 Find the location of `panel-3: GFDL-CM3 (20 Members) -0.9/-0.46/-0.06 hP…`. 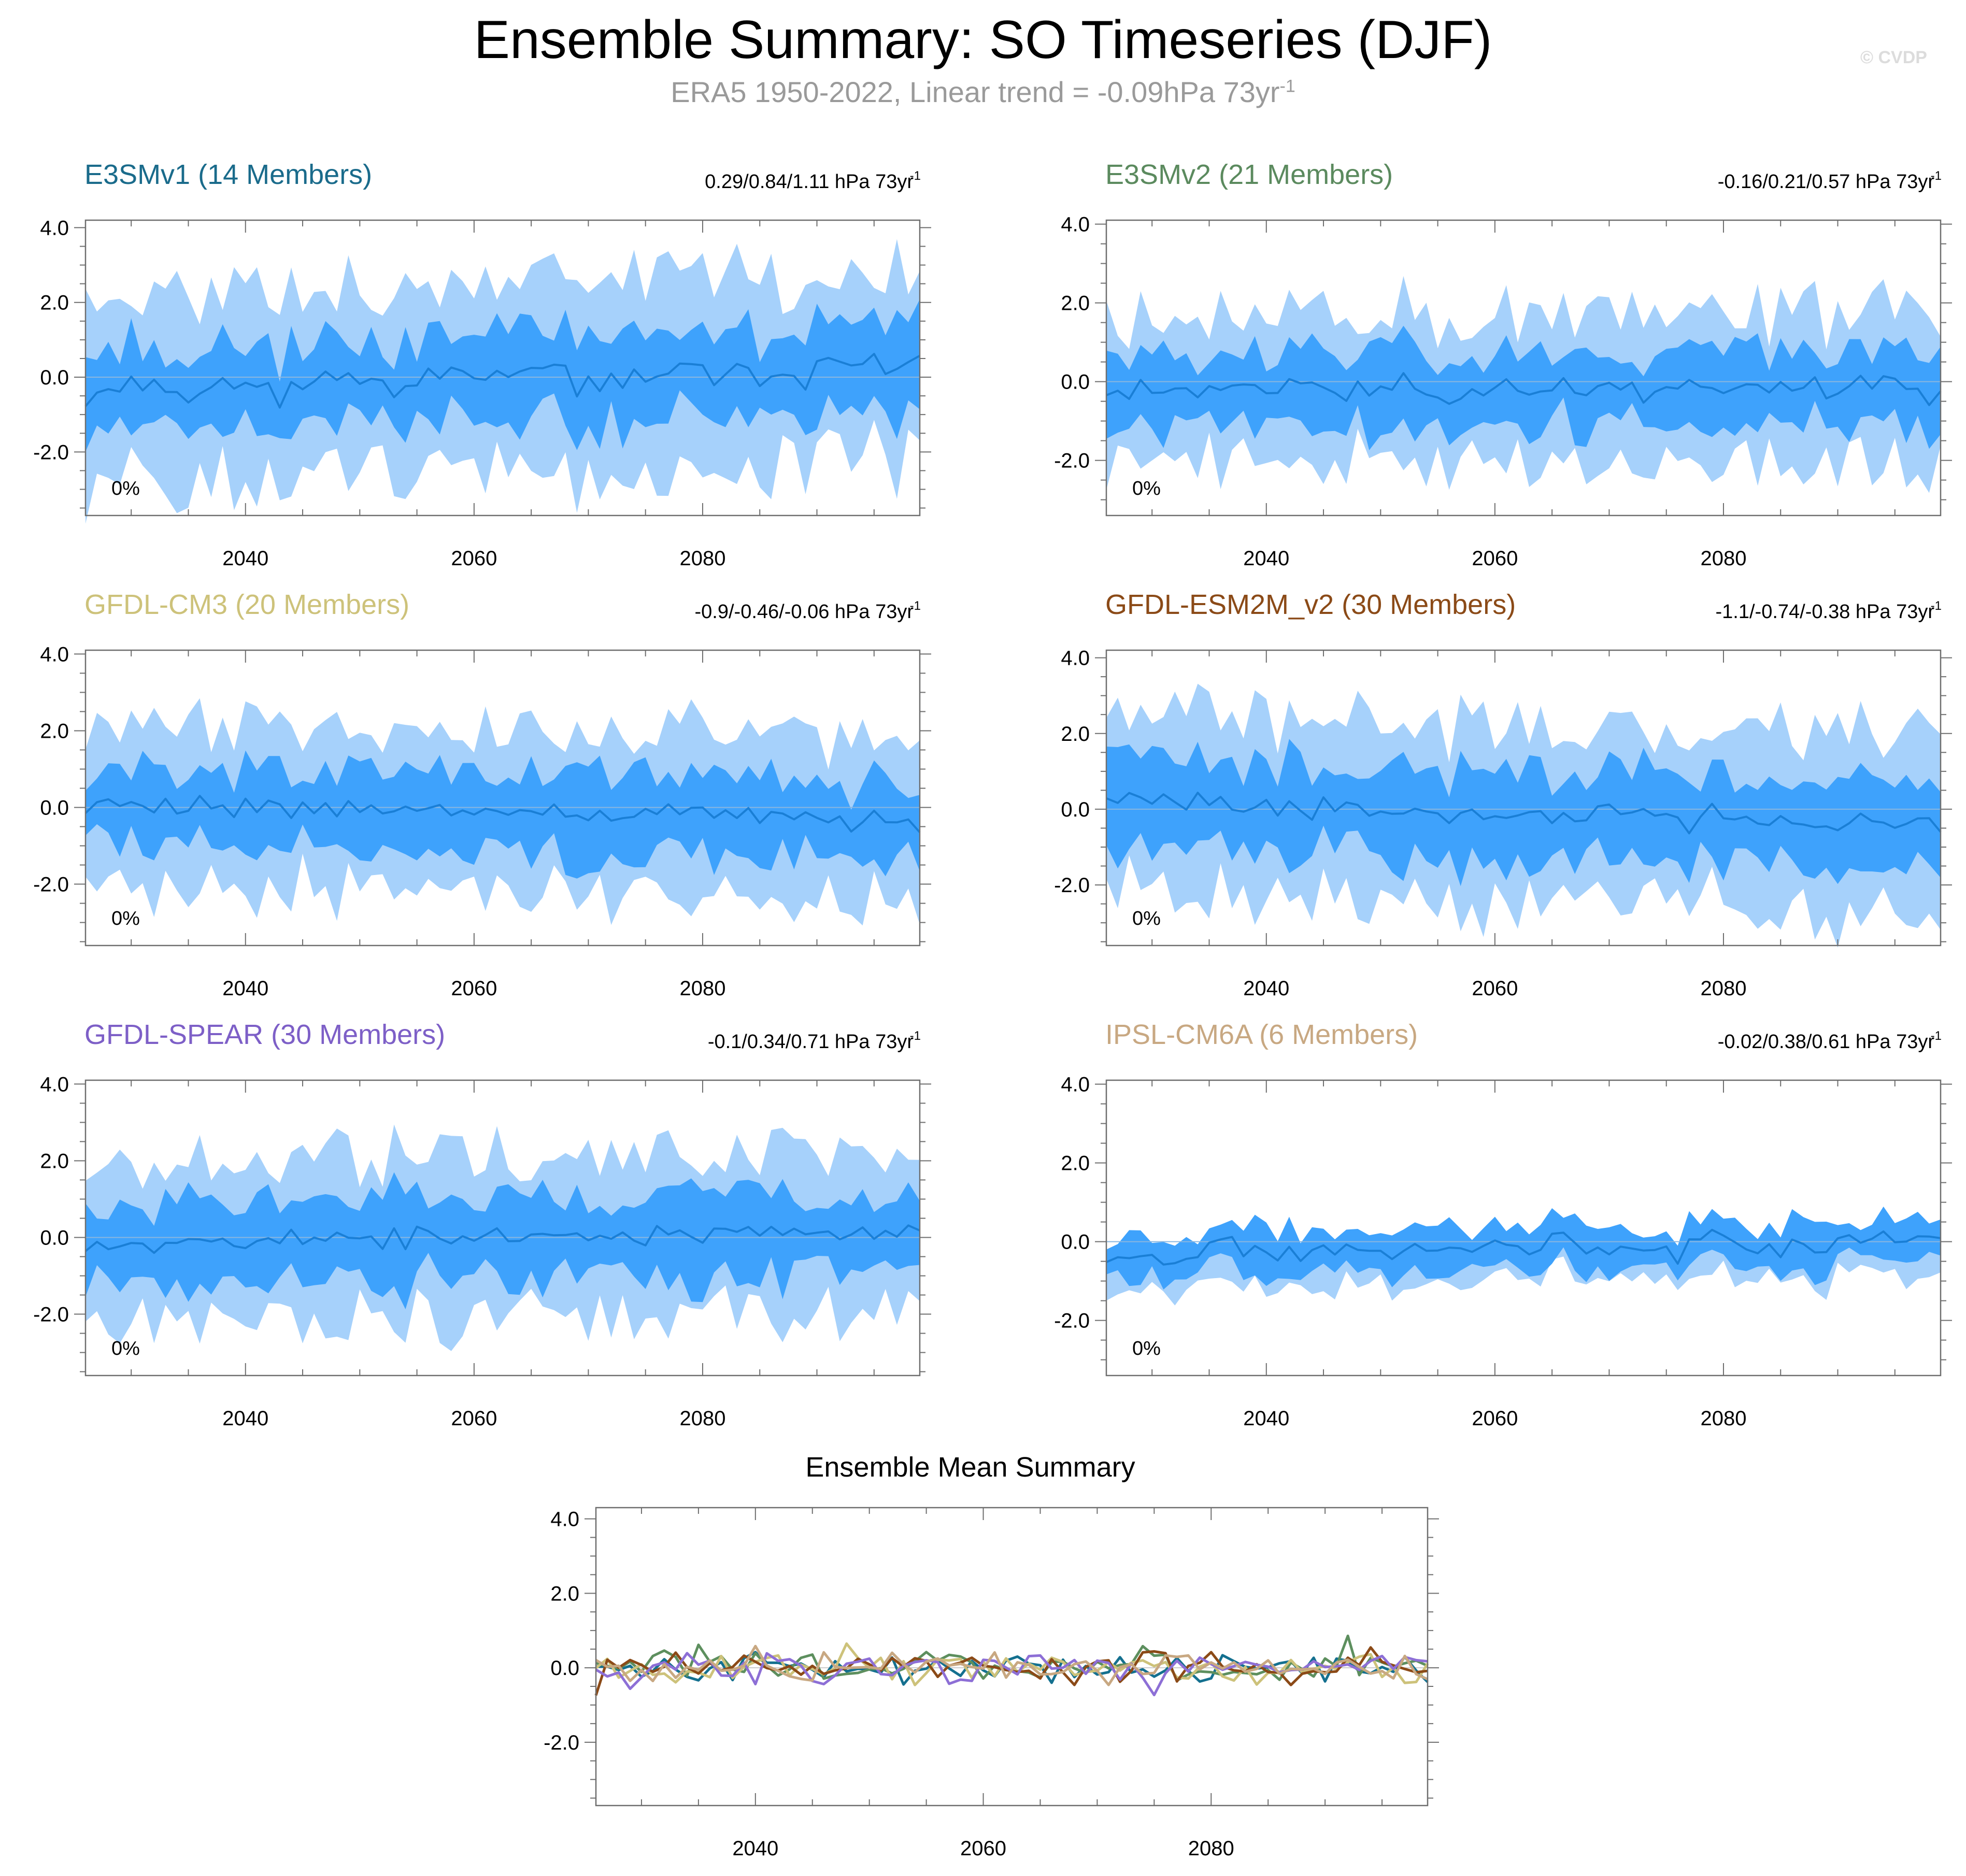

panel-3: GFDL-CM3 (20 Members) -0.9/-0.46/-0.06 hP… is located at coordinates (482, 794).